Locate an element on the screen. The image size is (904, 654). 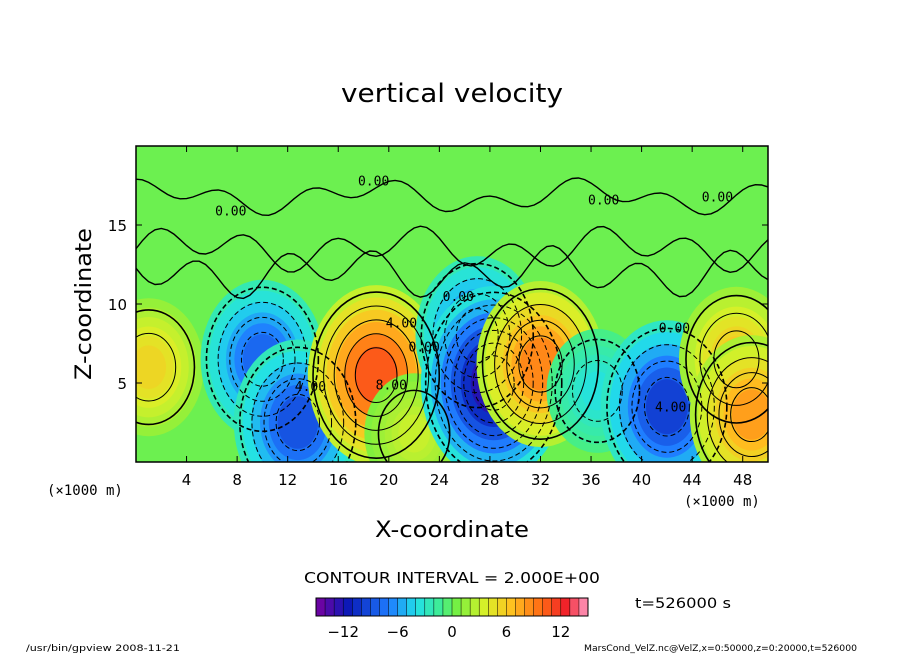
y-axis-title: Z-coordinate is located at coordinates (84, 304).